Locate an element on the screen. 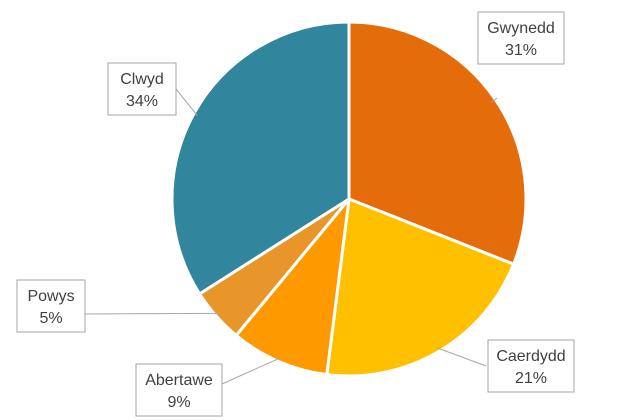 Image resolution: width=618 pixels, height=420 pixels. data-label-abertawe: Abertawe 9% is located at coordinates (179, 390).